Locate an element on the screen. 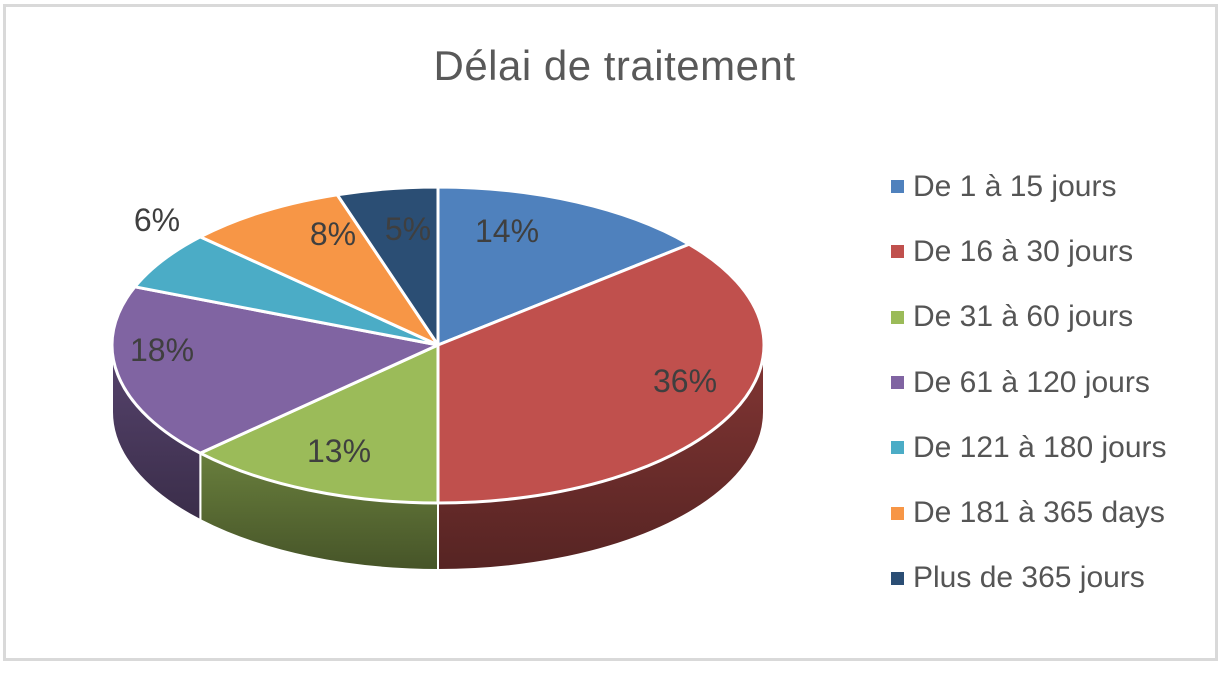 This screenshot has width=1229, height=673. chart-title: Délai de traitement is located at coordinates (614, 65).